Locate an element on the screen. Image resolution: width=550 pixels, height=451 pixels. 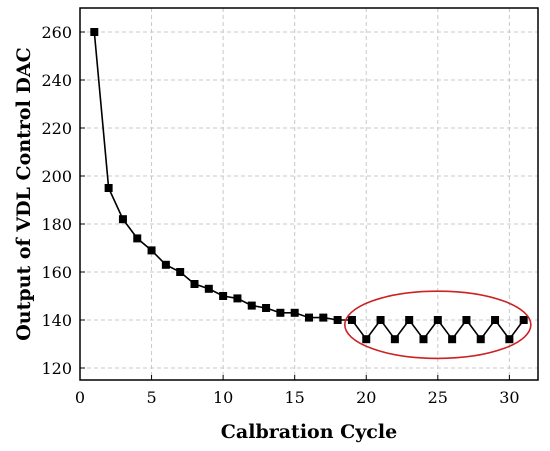
x-tick-label: 5 is located at coordinates (151, 397).